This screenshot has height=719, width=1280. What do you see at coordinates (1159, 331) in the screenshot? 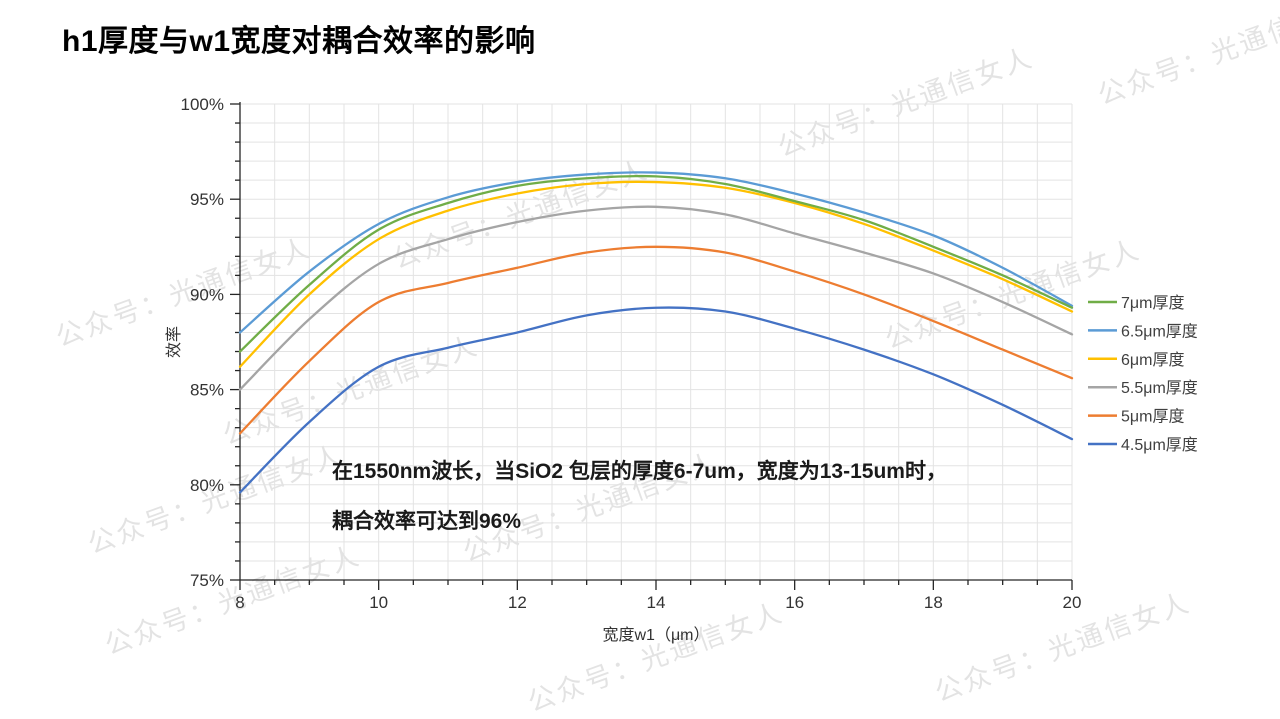
I see `legend-label: 6.5μm厚度` at bounding box center [1159, 331].